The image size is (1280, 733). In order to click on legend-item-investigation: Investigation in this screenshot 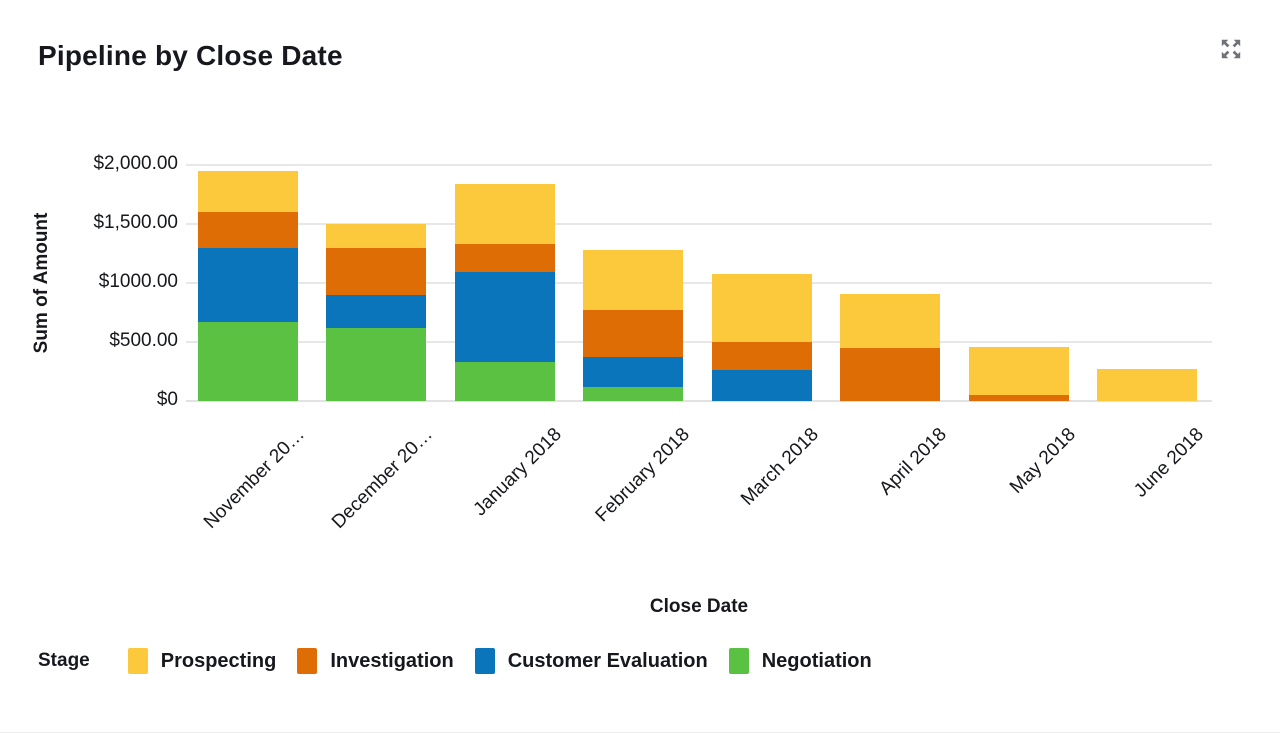, I will do `click(375, 661)`.